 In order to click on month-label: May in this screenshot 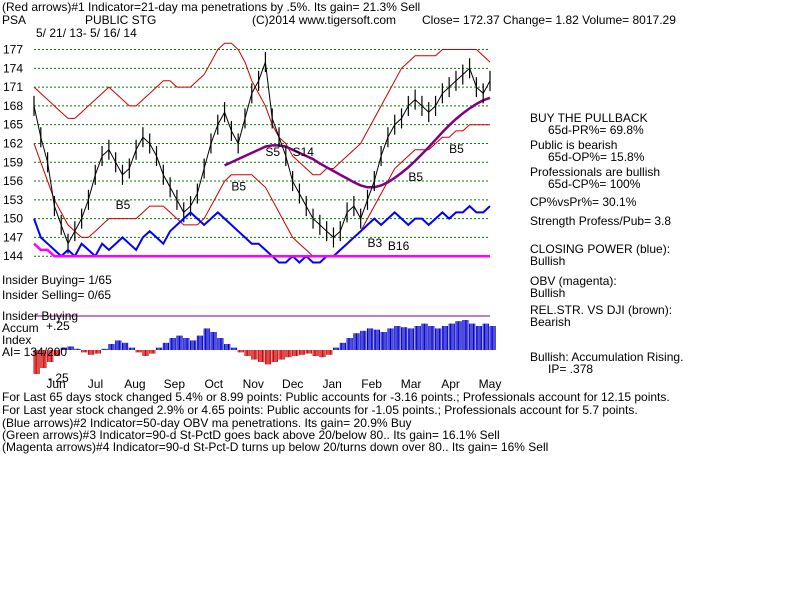, I will do `click(490, 384)`.